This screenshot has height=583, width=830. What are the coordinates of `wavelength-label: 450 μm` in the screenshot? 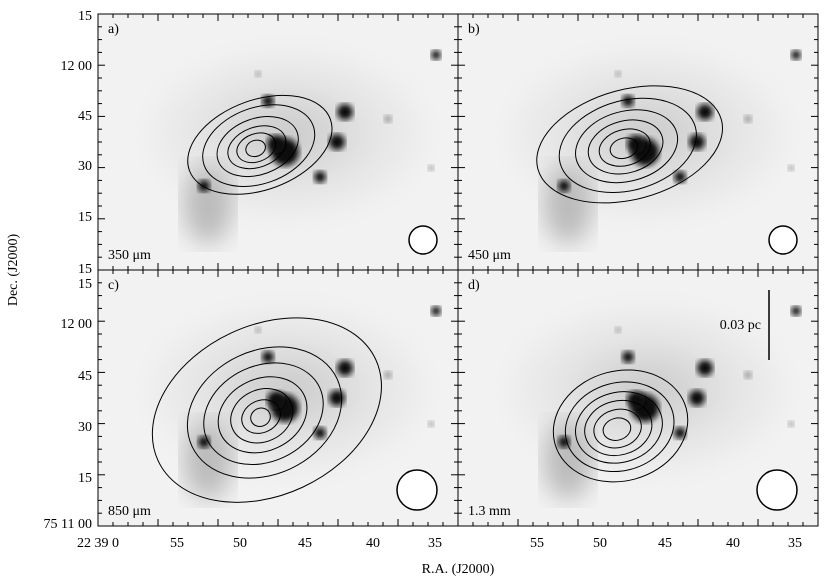 It's located at (489, 255).